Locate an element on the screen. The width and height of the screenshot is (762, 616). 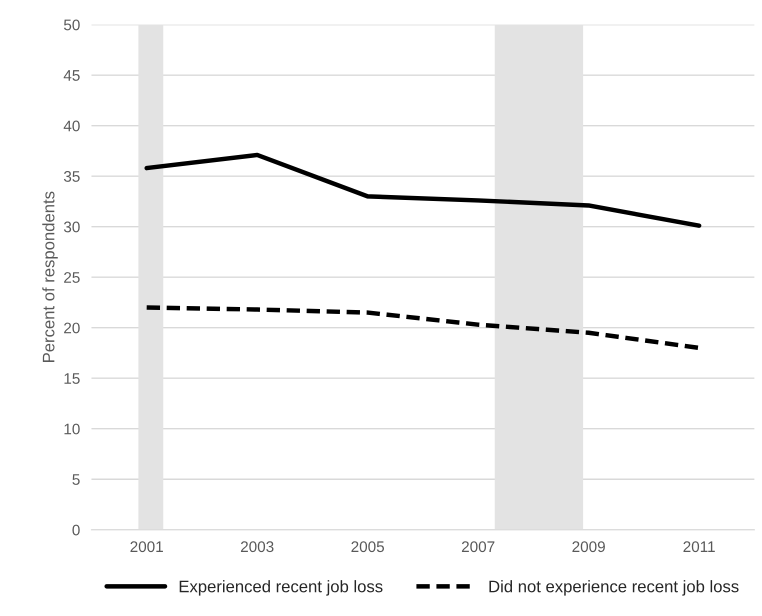
x-tick-label: 2011 is located at coordinates (699, 546).